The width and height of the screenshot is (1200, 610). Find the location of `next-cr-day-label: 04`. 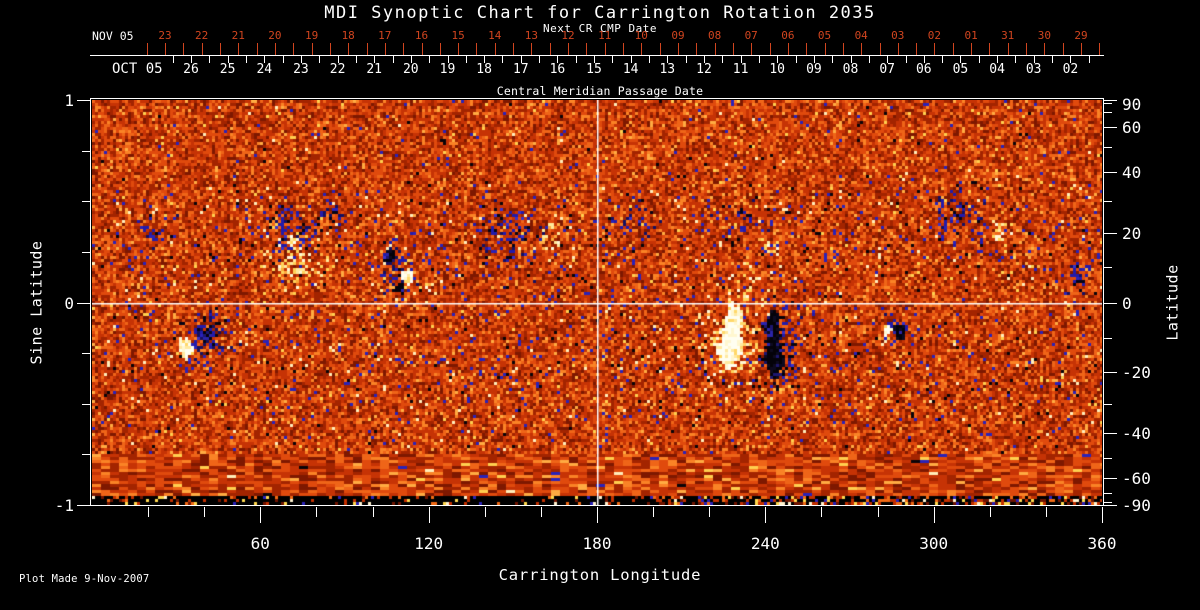

next-cr-day-label: 04 is located at coordinates (861, 35).